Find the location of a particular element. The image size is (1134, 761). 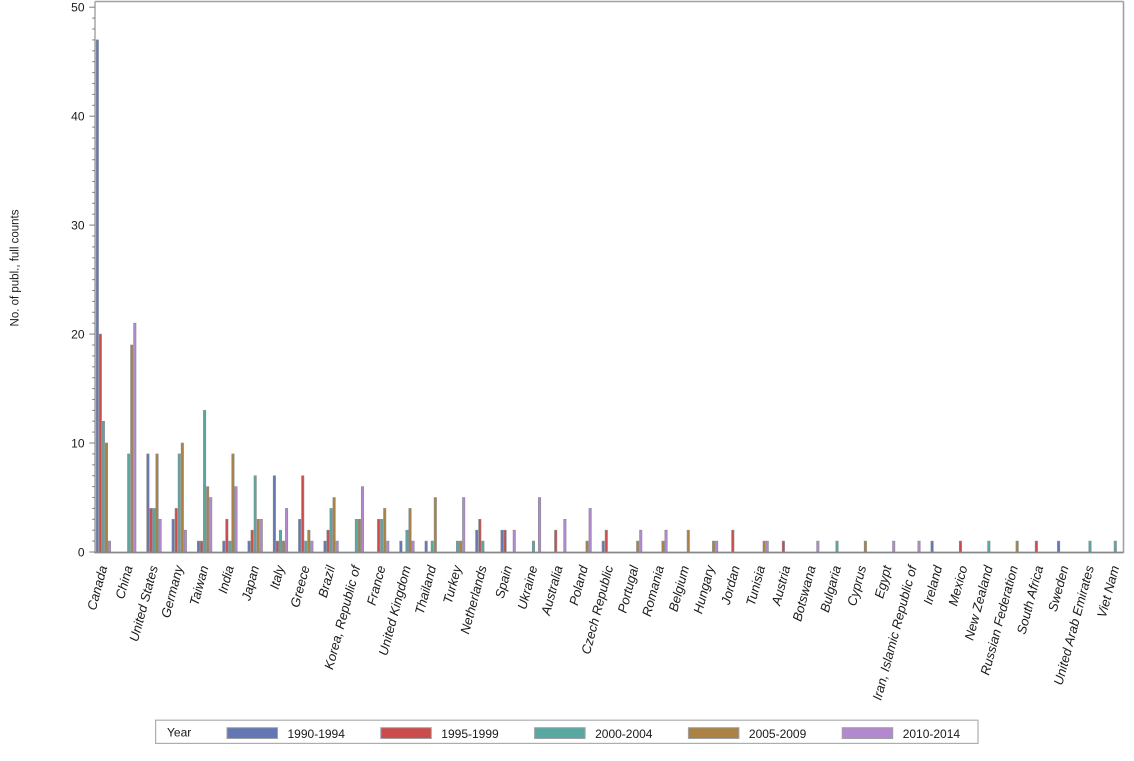

svg-text: 30 is located at coordinates (78, 225).